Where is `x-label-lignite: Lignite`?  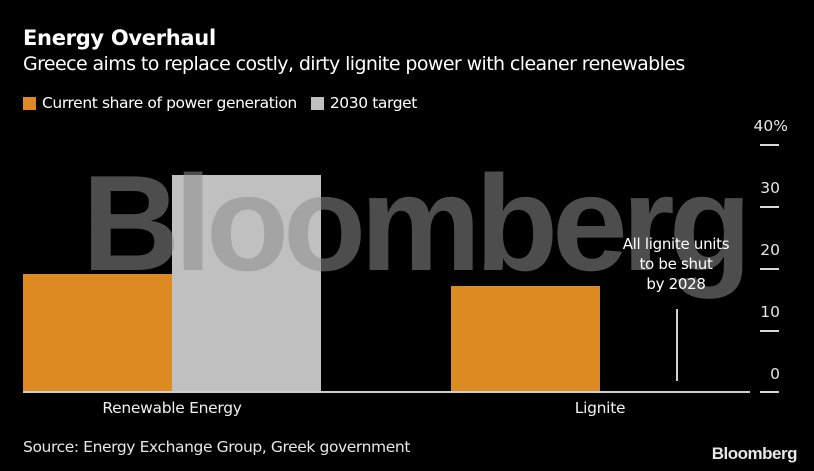
x-label-lignite: Lignite is located at coordinates (600, 408).